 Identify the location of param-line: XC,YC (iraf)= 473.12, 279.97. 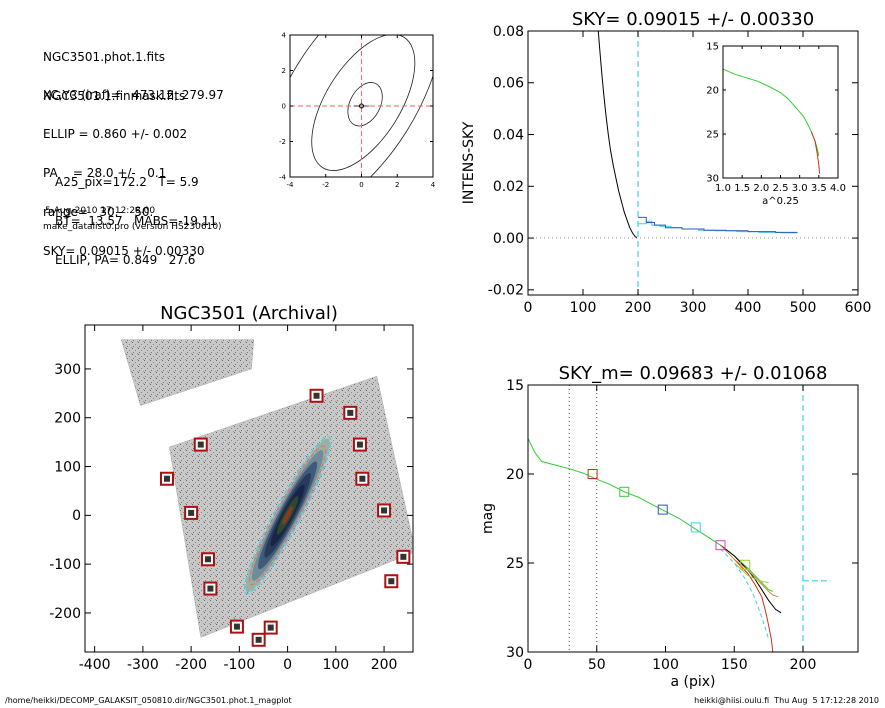
(133, 95).